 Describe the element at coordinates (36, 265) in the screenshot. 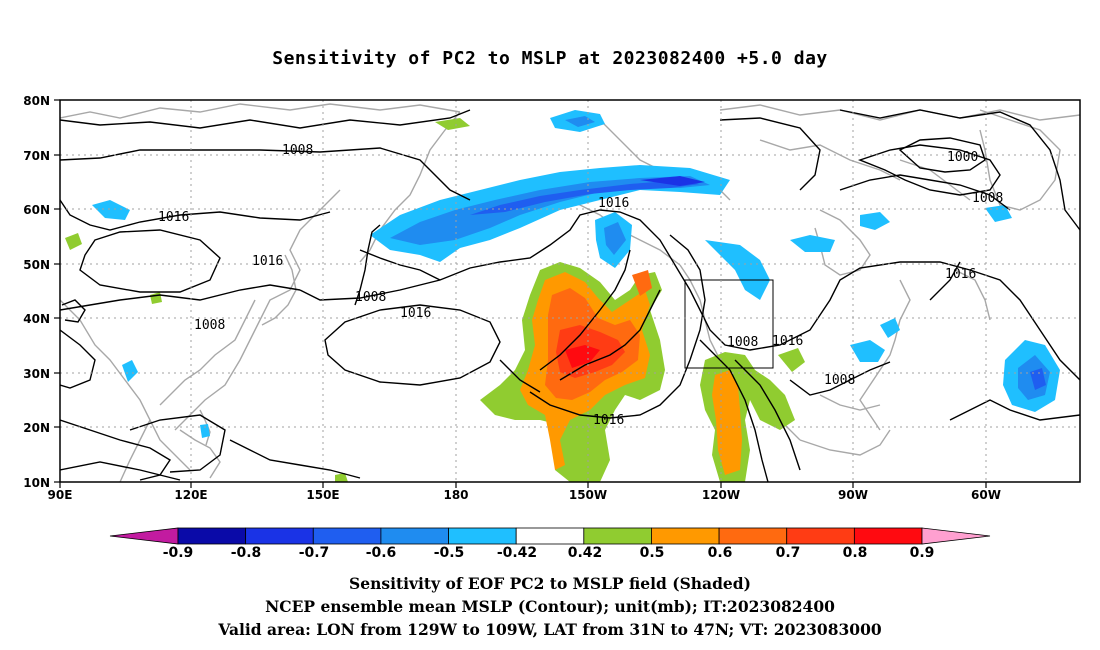

I see `lat-label: 50N` at that location.